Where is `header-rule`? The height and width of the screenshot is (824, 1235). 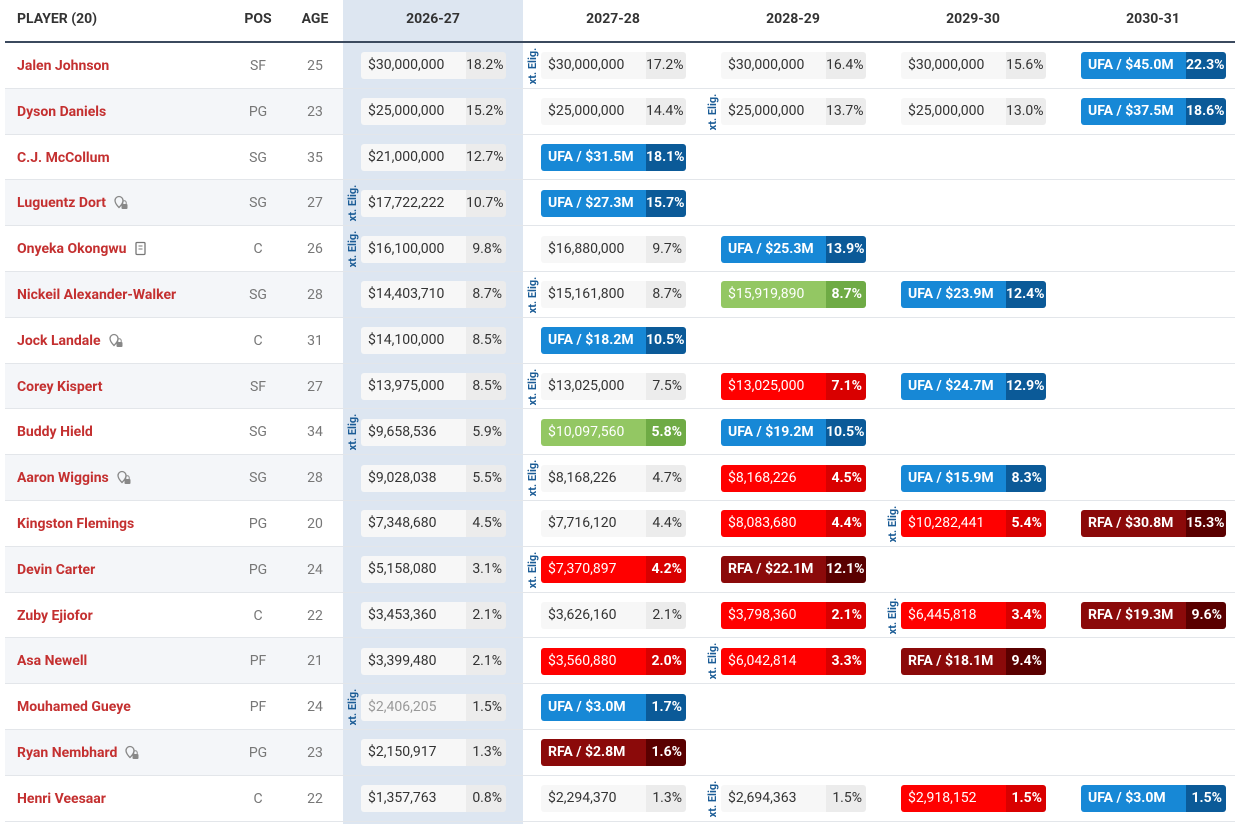 header-rule is located at coordinates (620, 42).